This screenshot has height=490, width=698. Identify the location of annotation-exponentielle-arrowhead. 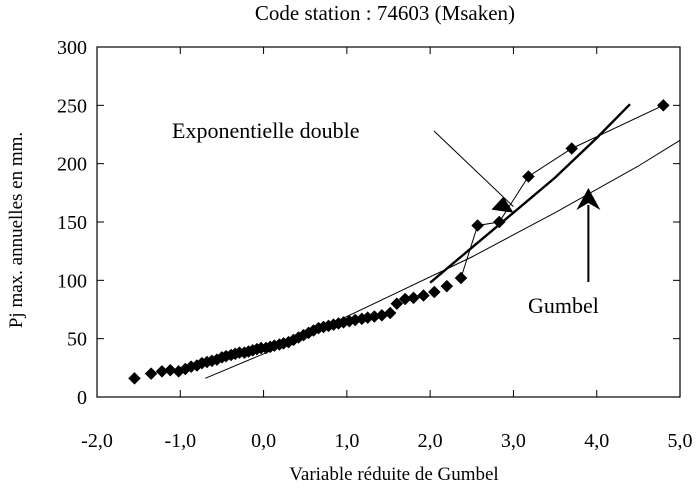
(502, 204).